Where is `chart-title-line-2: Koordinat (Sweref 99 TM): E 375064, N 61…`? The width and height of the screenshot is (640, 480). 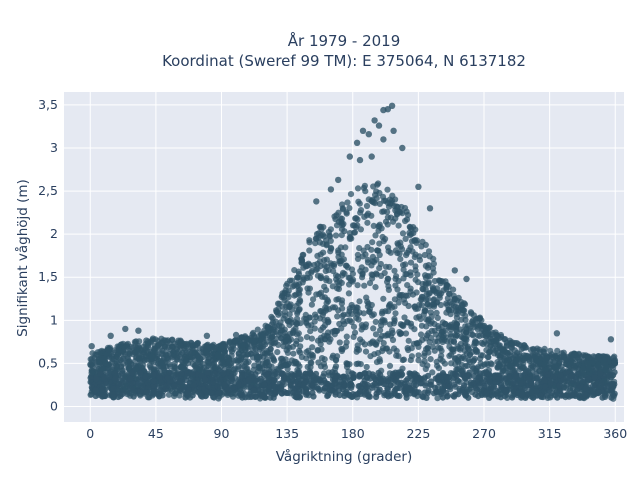 chart-title-line-2: Koordinat (Sweref 99 TM): E 375064, N 61… is located at coordinates (344, 61).